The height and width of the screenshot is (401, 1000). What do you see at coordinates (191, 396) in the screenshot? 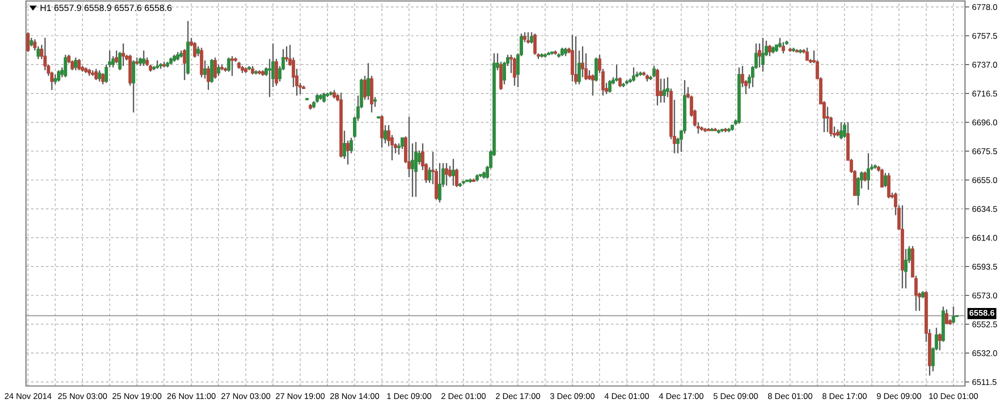
I see `x-tick-label: 26 Nov 11:00` at bounding box center [191, 396].